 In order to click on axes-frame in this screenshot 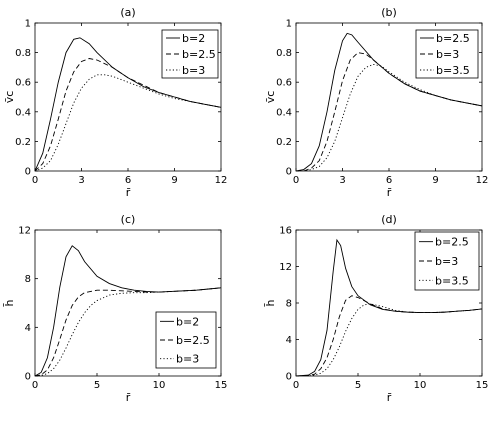, I will do `click(128, 303)`.